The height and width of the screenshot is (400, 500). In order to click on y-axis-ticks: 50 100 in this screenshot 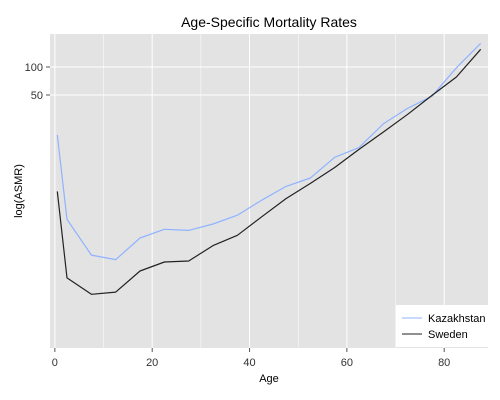, I will do `click(37, 82)`.